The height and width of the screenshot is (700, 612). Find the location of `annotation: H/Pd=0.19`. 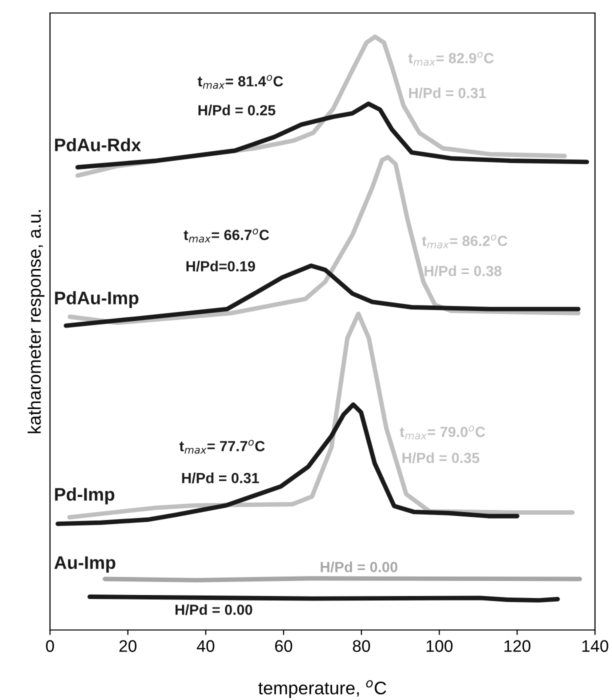

annotation: H/Pd=0.19 is located at coordinates (221, 266).